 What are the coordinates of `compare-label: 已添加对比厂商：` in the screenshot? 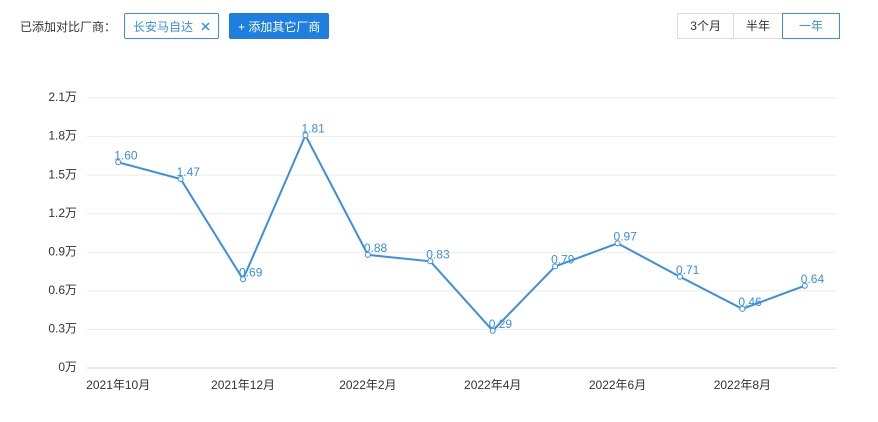 It's located at (68, 26).